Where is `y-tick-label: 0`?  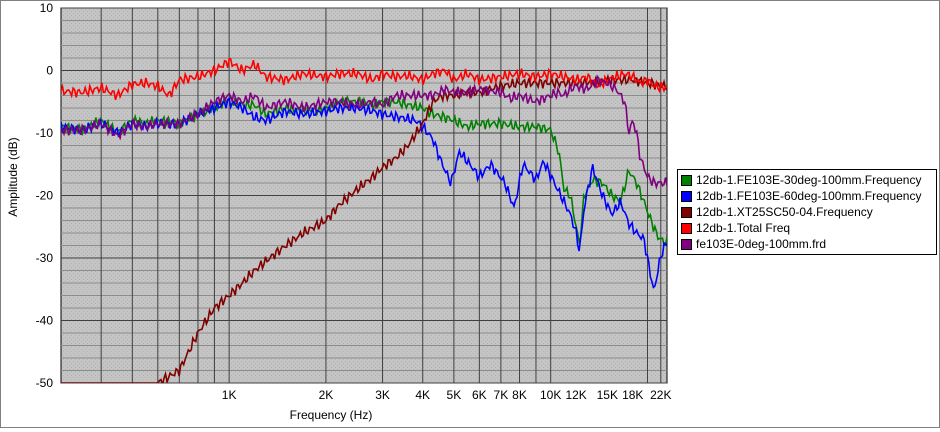
y-tick-label: 0 is located at coordinates (49, 71).